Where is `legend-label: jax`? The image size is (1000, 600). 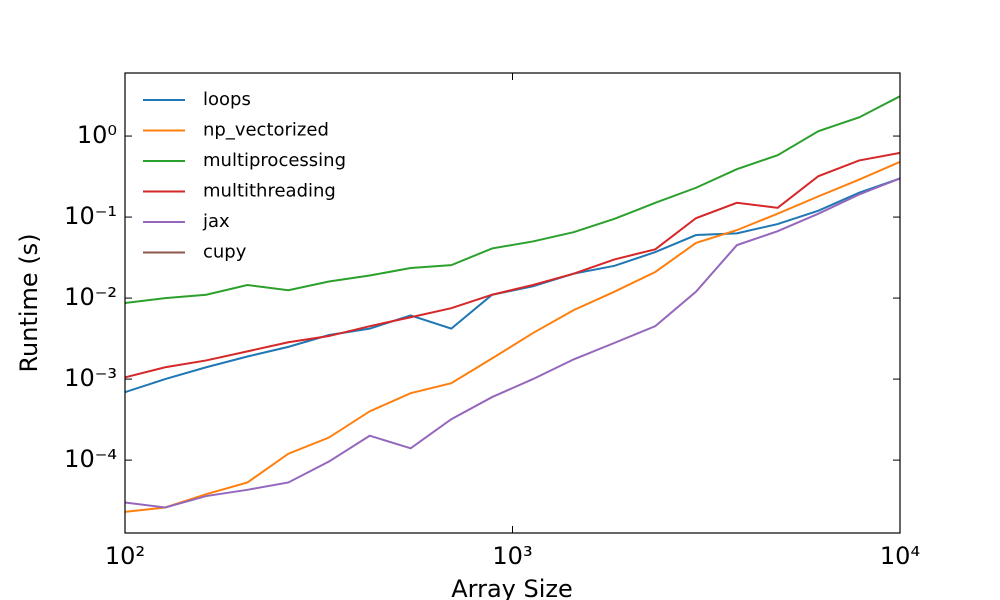
legend-label: jax is located at coordinates (216, 221).